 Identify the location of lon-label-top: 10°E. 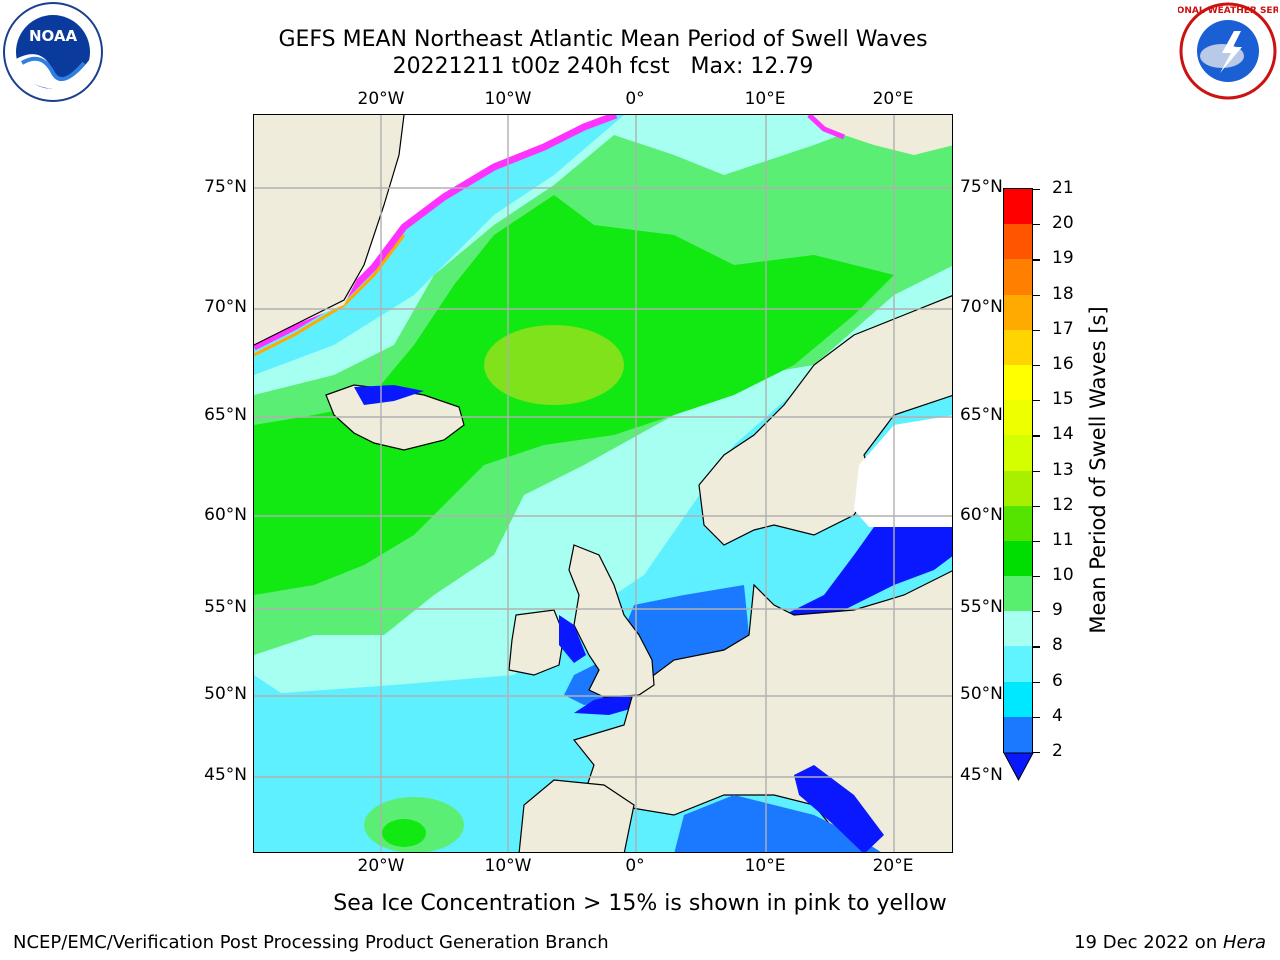
(765, 99).